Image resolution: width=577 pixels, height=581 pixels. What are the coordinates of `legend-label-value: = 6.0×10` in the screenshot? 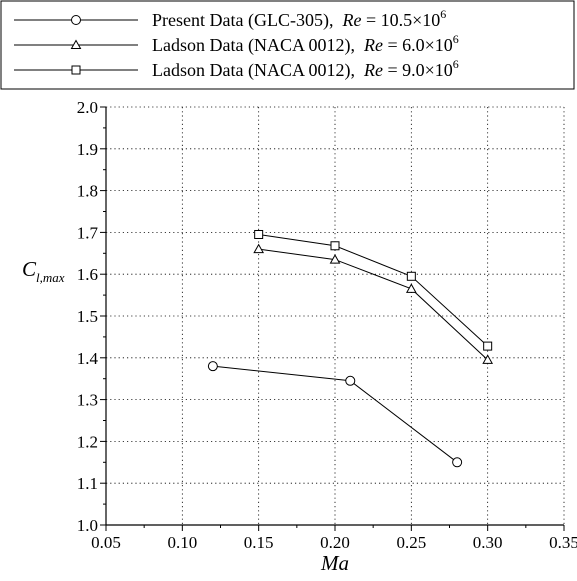 It's located at (418, 45).